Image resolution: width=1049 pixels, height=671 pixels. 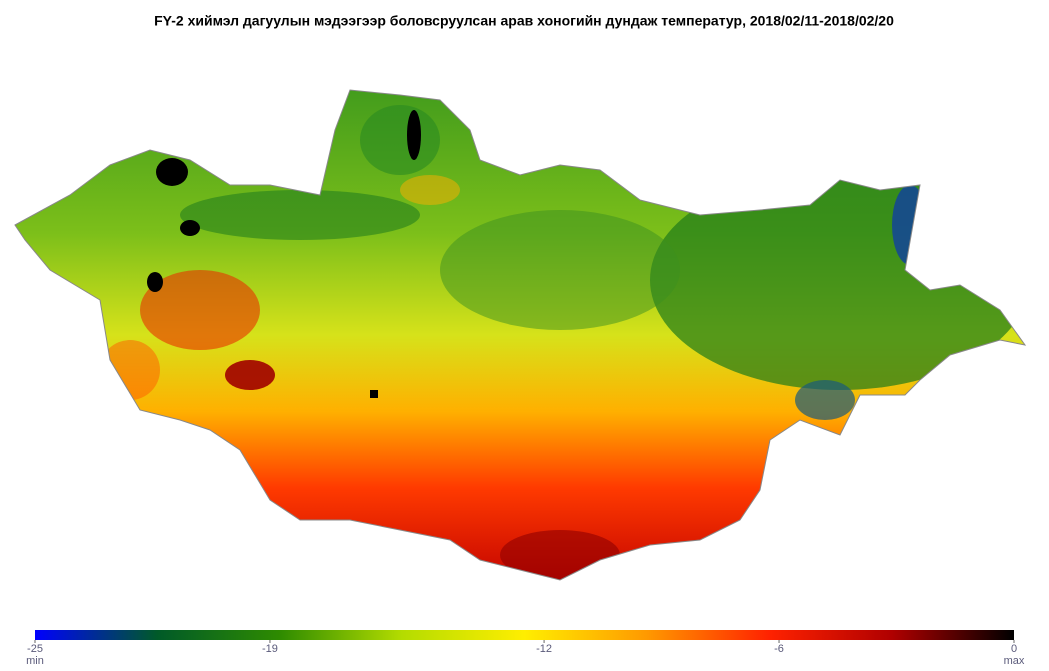 What do you see at coordinates (1014, 649) in the screenshot?
I see `colorbar-tick-label: 0` at bounding box center [1014, 649].